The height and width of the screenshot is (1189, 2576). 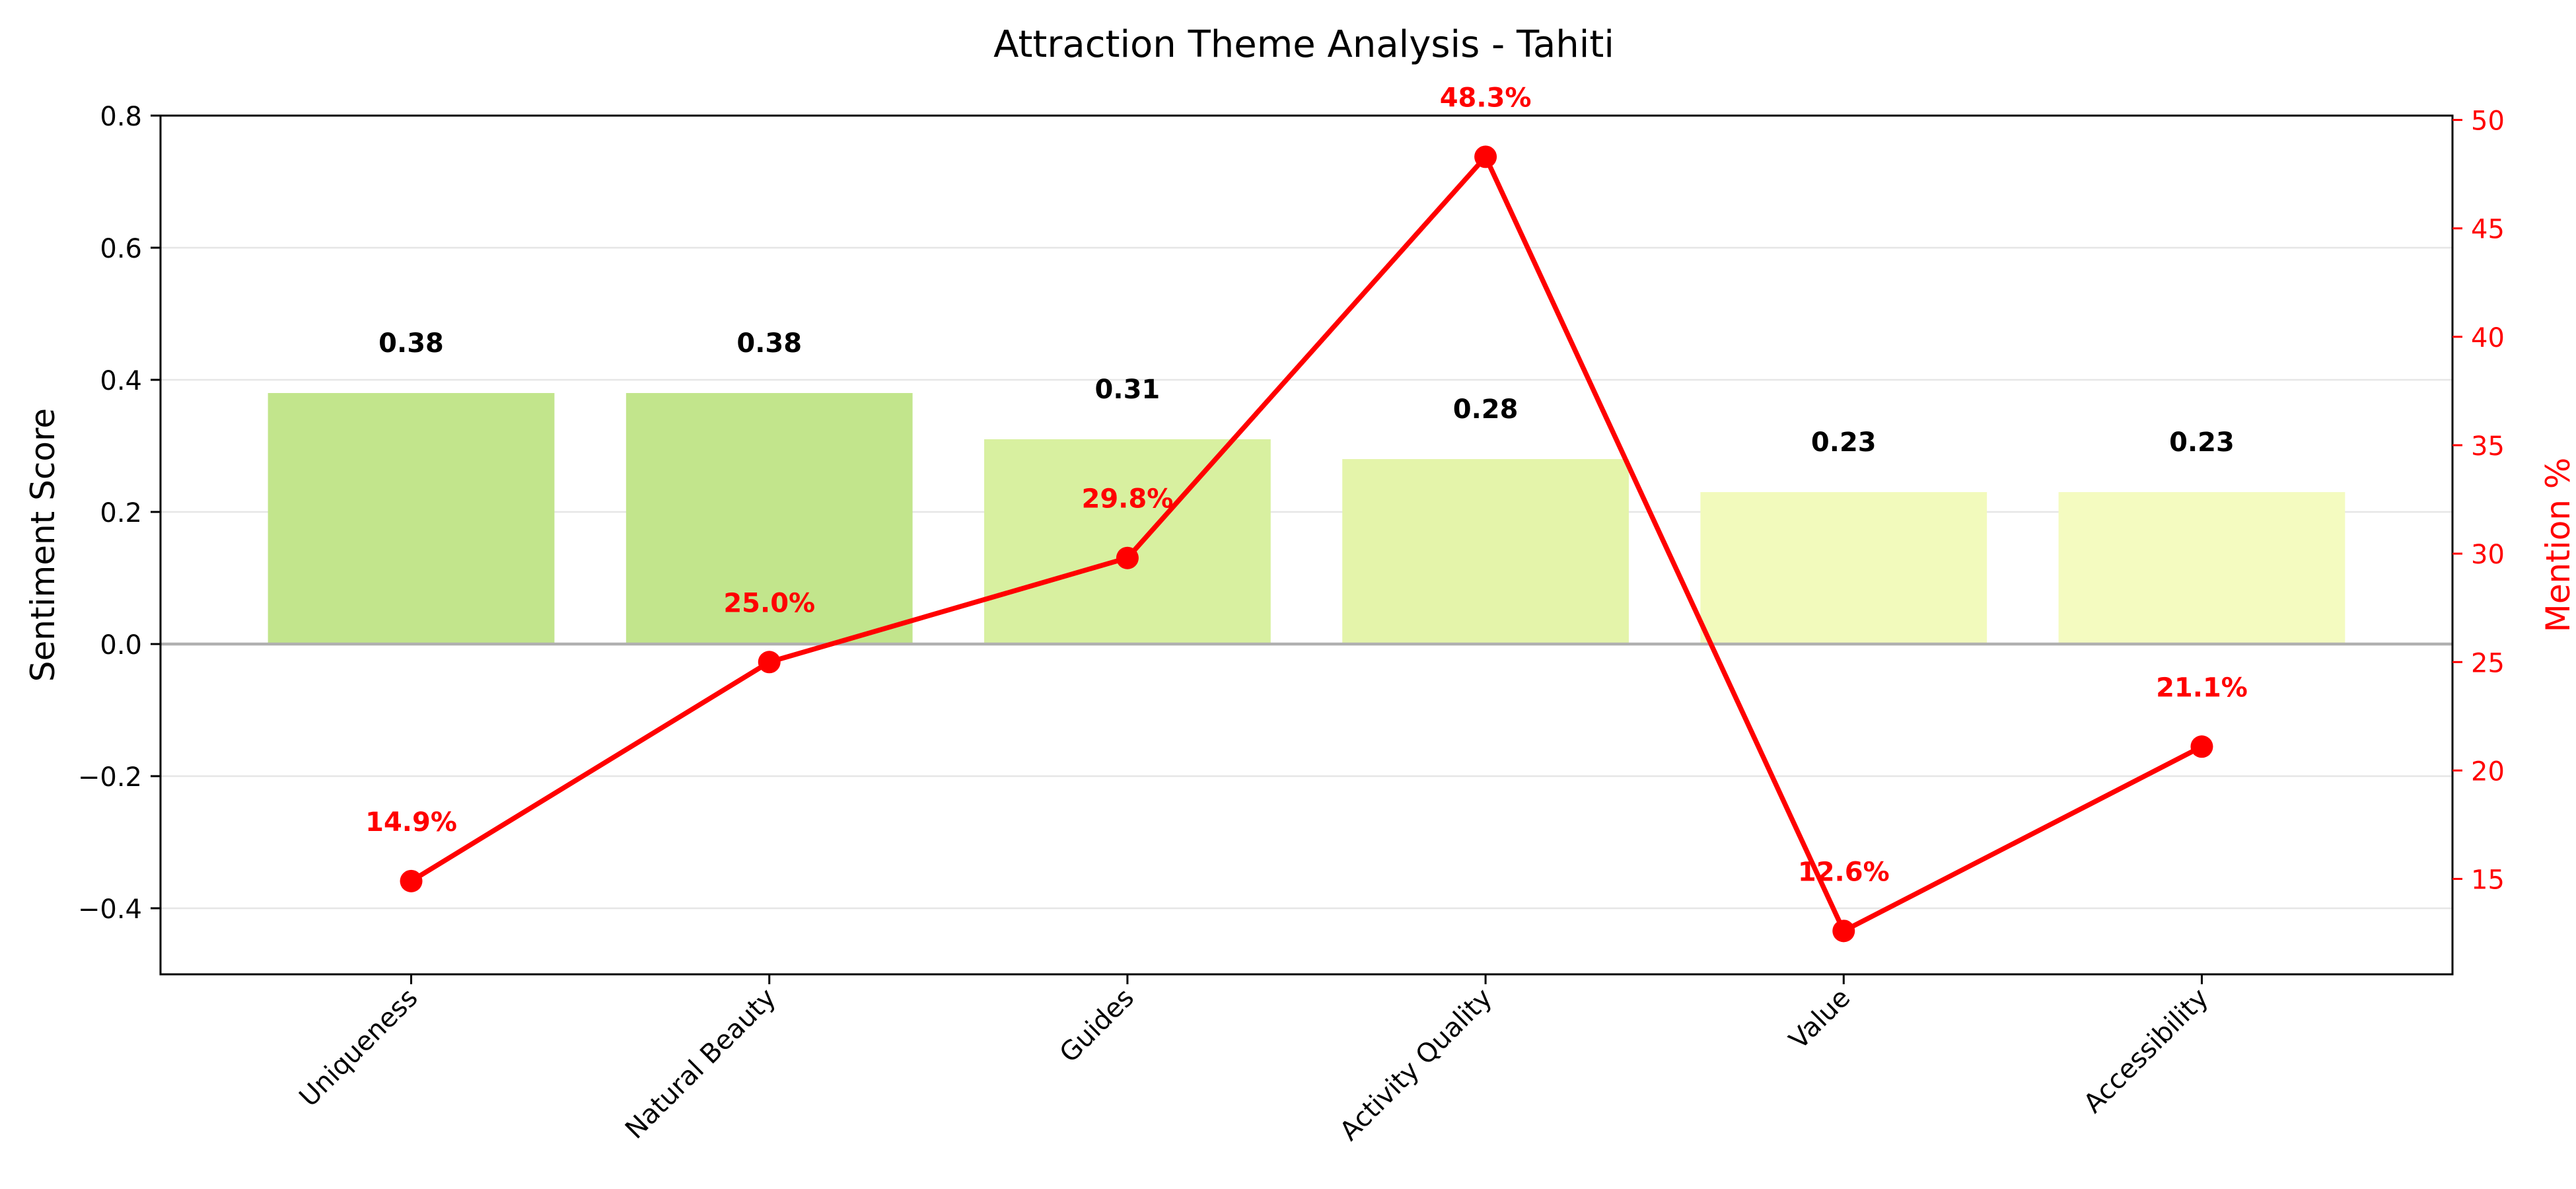 I want to click on bar-value-label: 0.31, so click(x=1128, y=390).